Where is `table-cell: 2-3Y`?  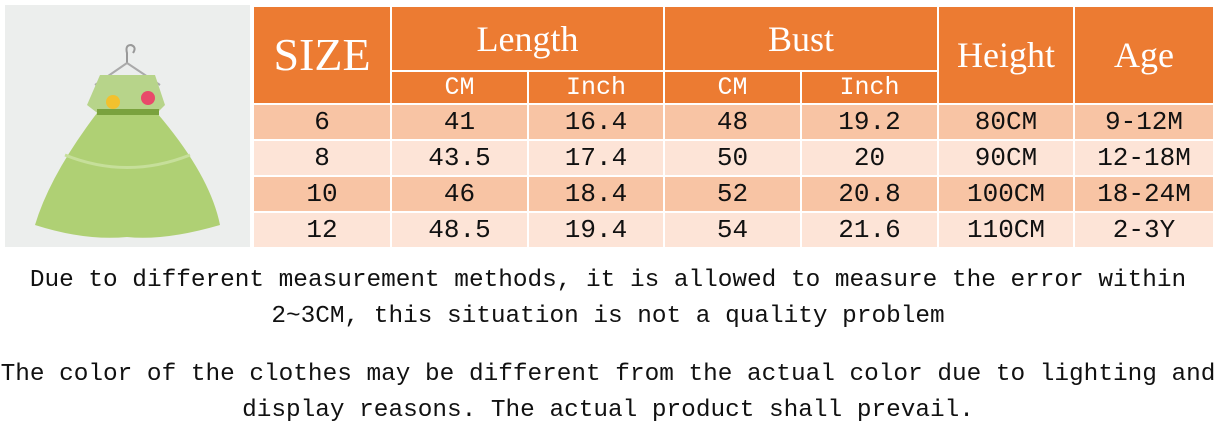
table-cell: 2-3Y is located at coordinates (1144, 230).